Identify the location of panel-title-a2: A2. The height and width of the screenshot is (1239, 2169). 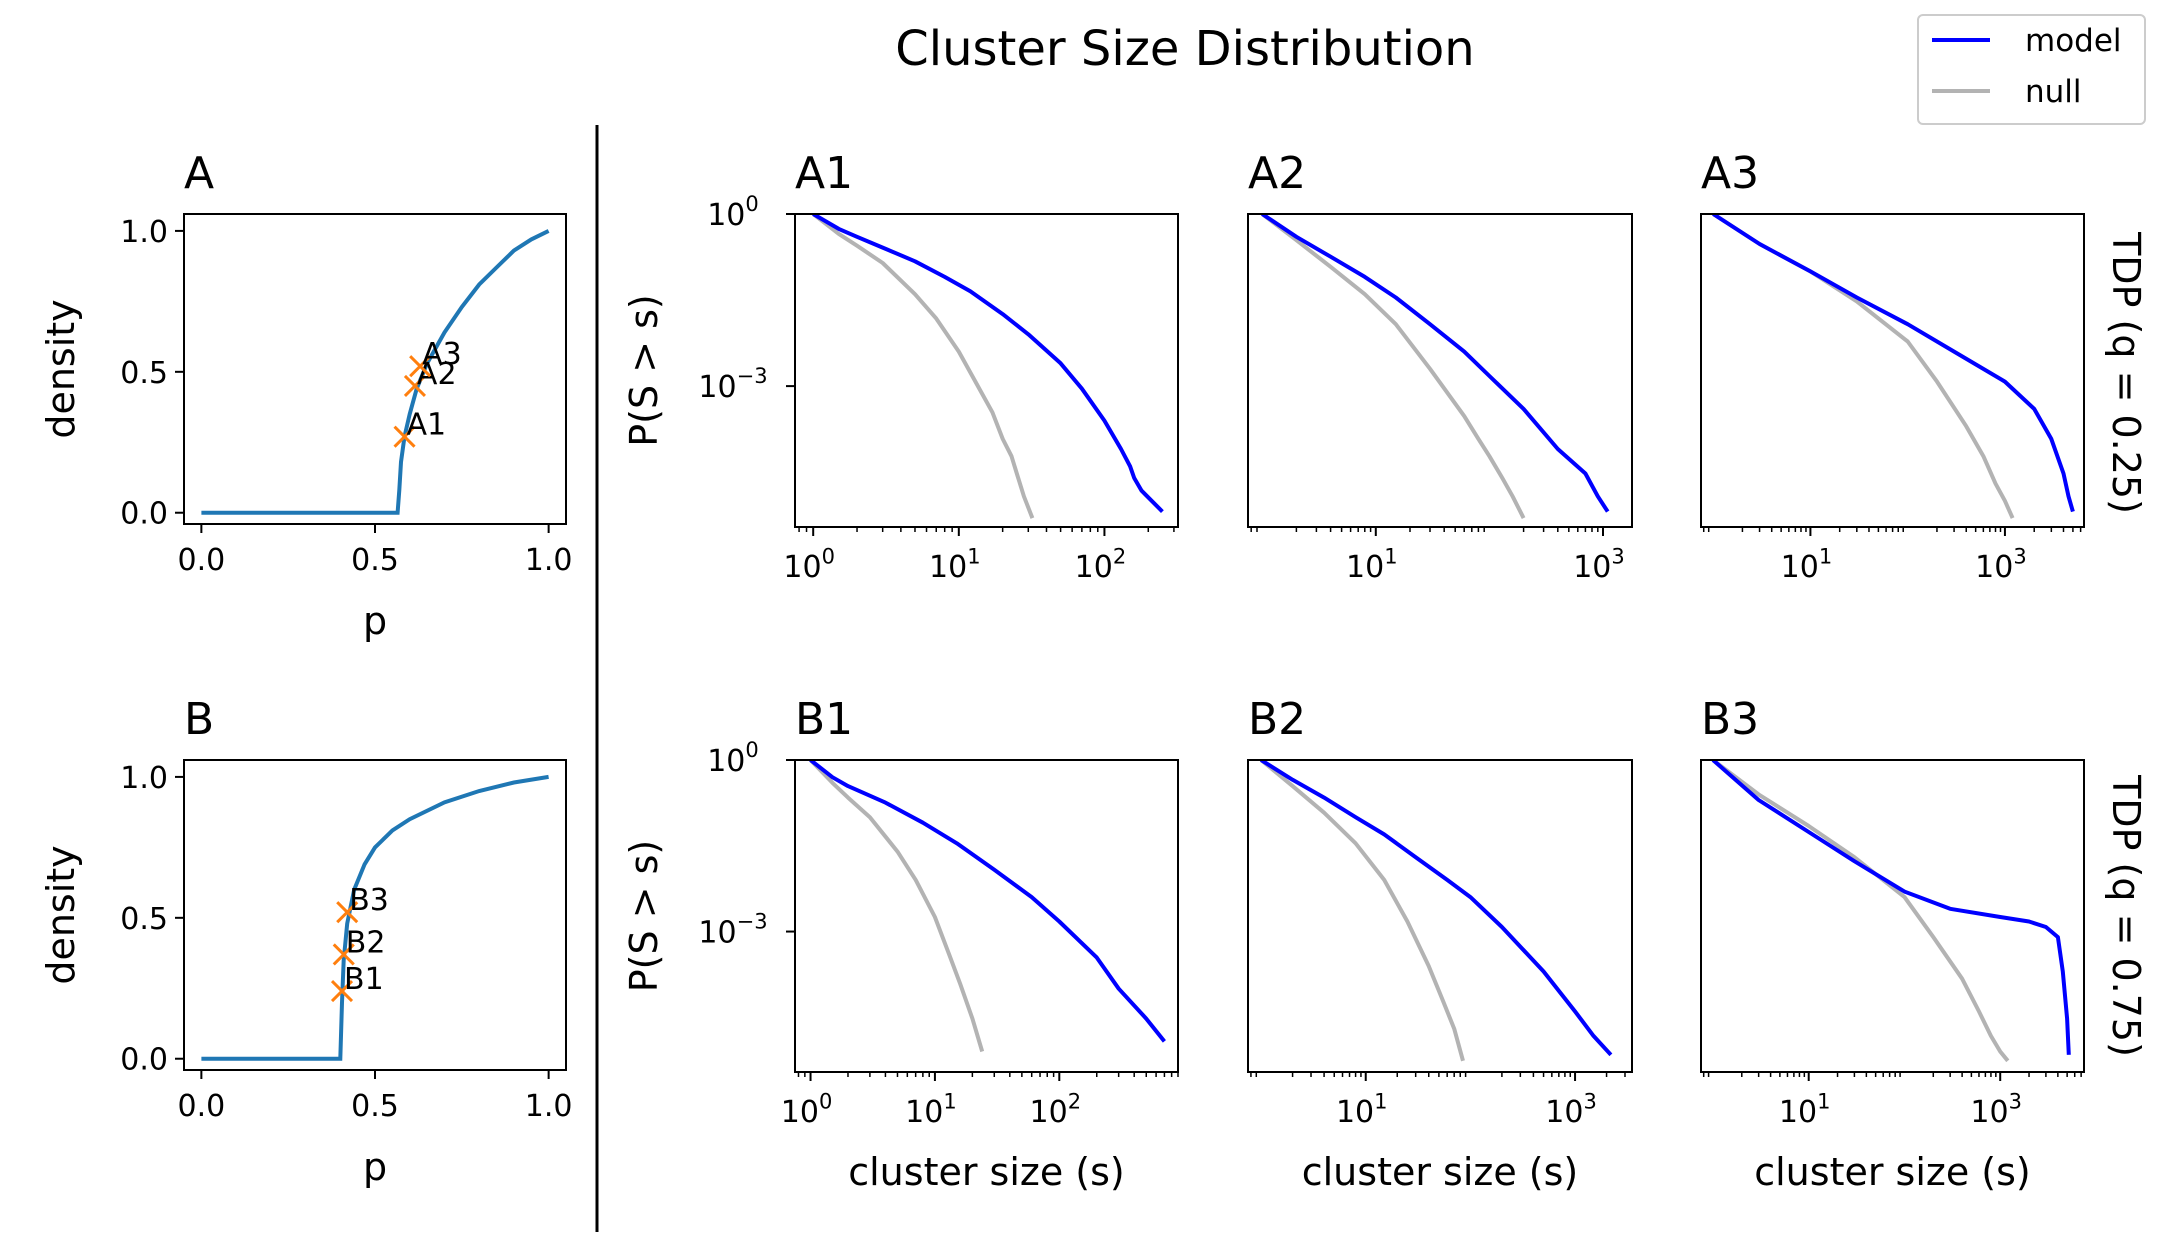
(1277, 173).